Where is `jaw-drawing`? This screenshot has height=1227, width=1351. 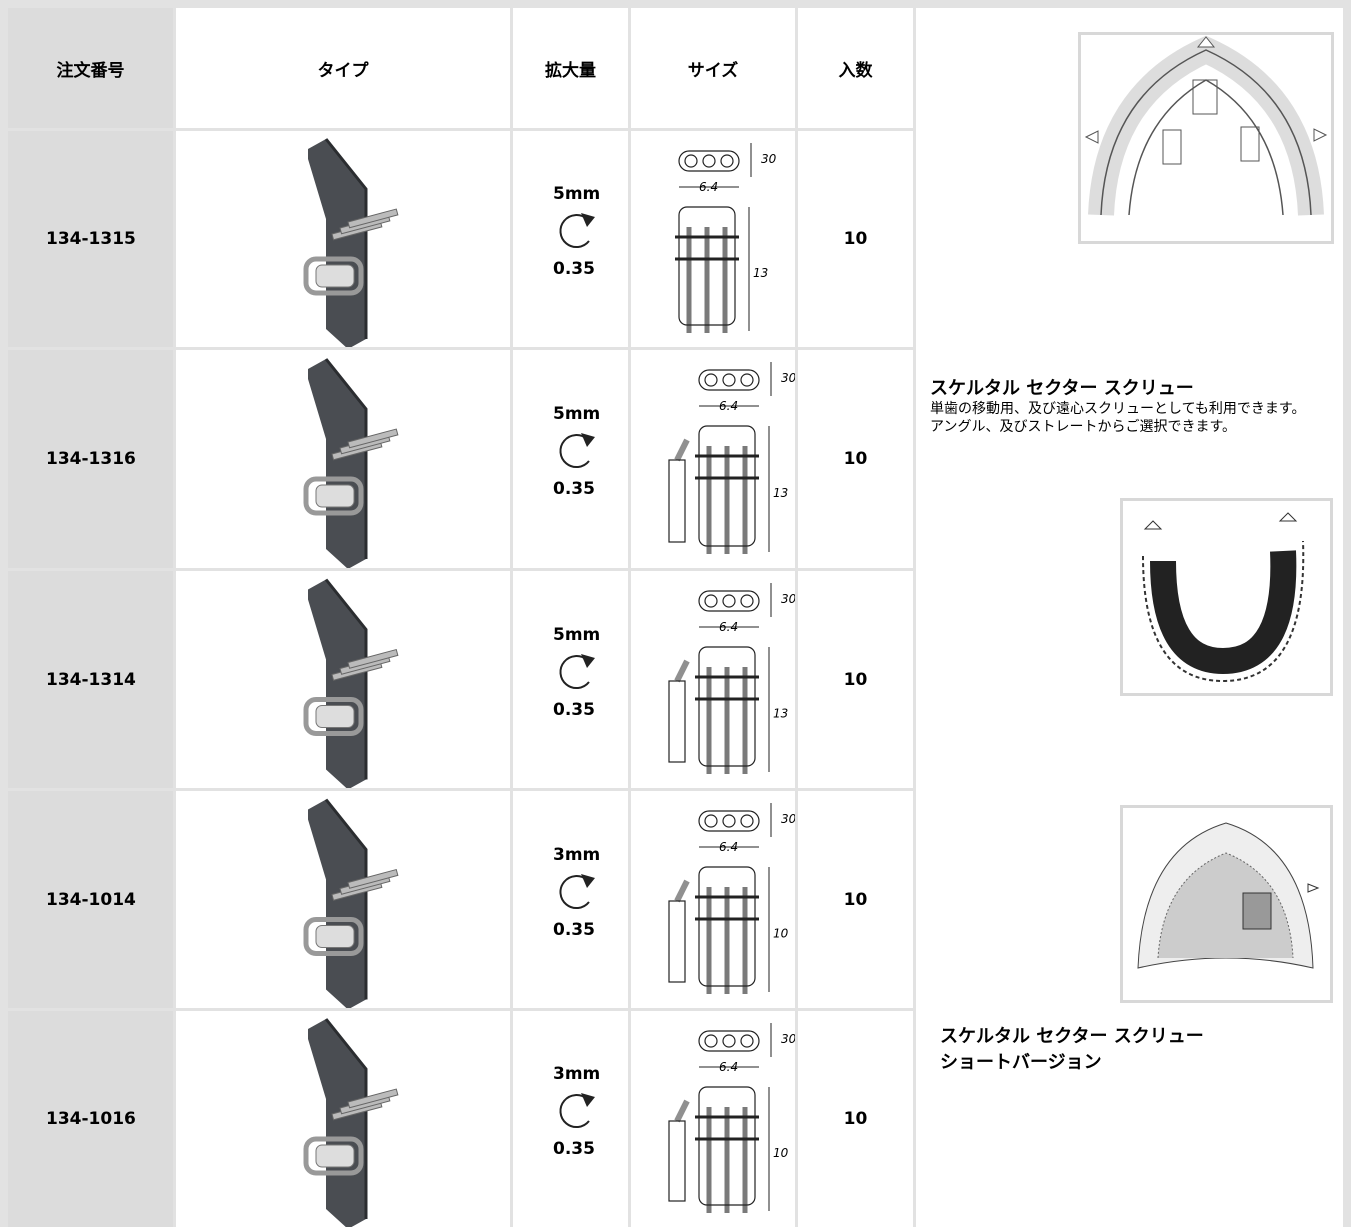 jaw-drawing is located at coordinates (1206, 125).